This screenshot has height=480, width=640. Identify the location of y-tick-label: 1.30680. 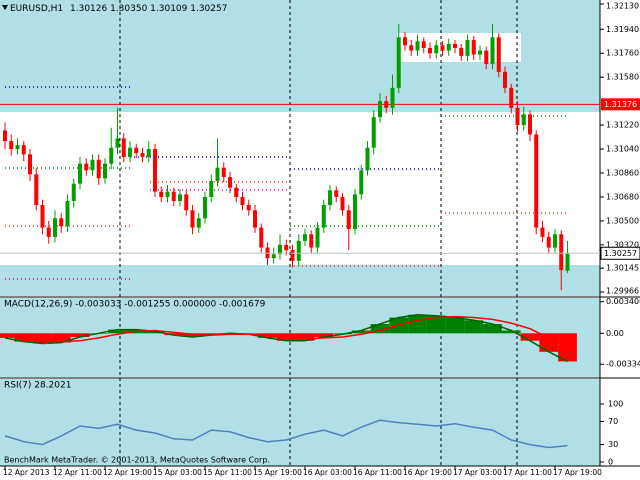
(622, 196).